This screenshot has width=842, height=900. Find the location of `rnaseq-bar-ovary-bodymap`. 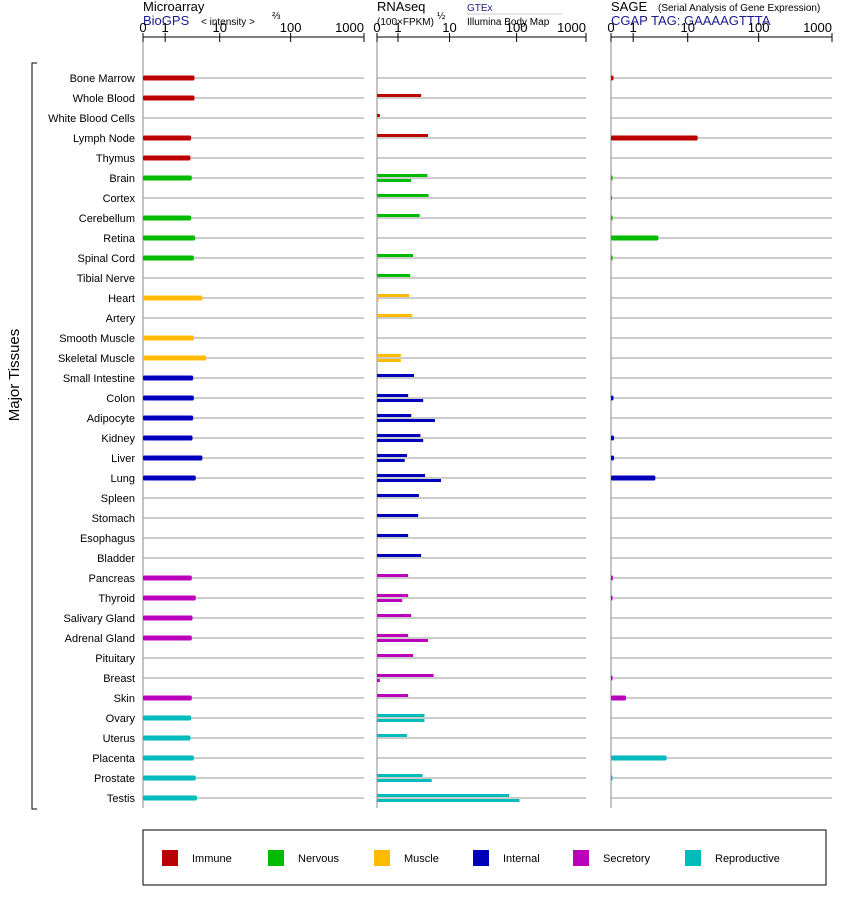

rnaseq-bar-ovary-bodymap is located at coordinates (401, 720).